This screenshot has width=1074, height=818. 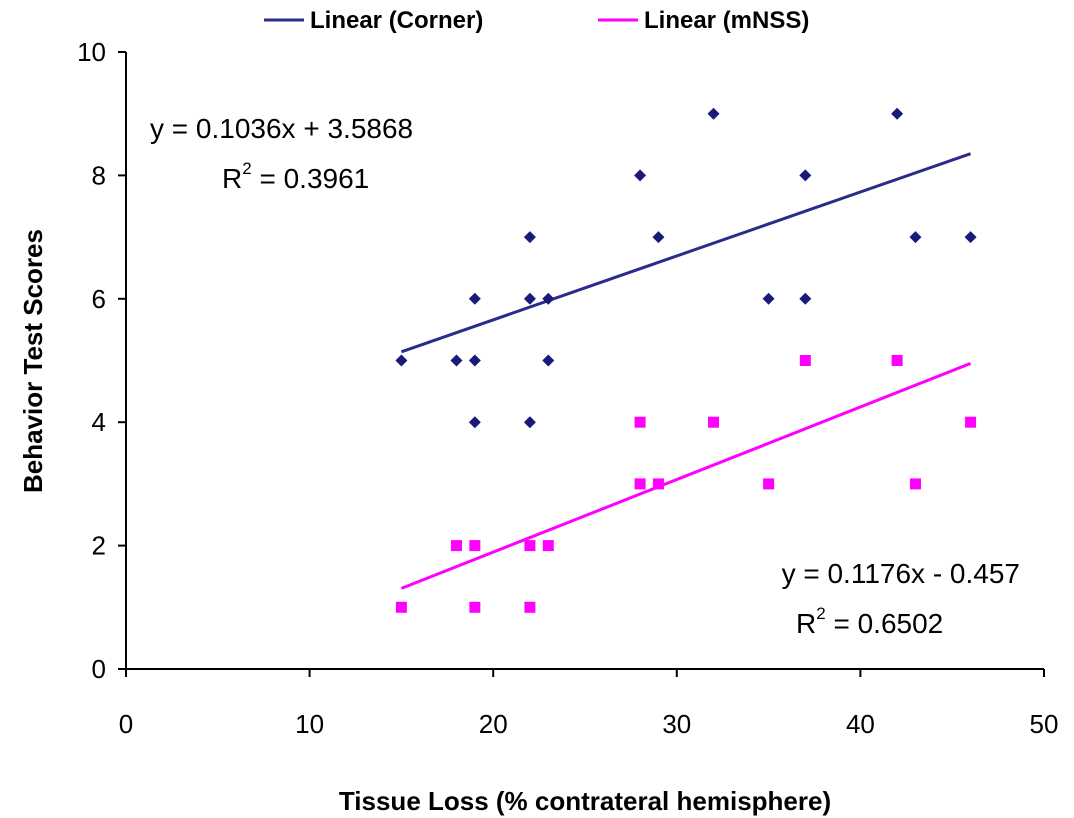 I want to click on y-tick-label: 2, so click(x=99, y=546).